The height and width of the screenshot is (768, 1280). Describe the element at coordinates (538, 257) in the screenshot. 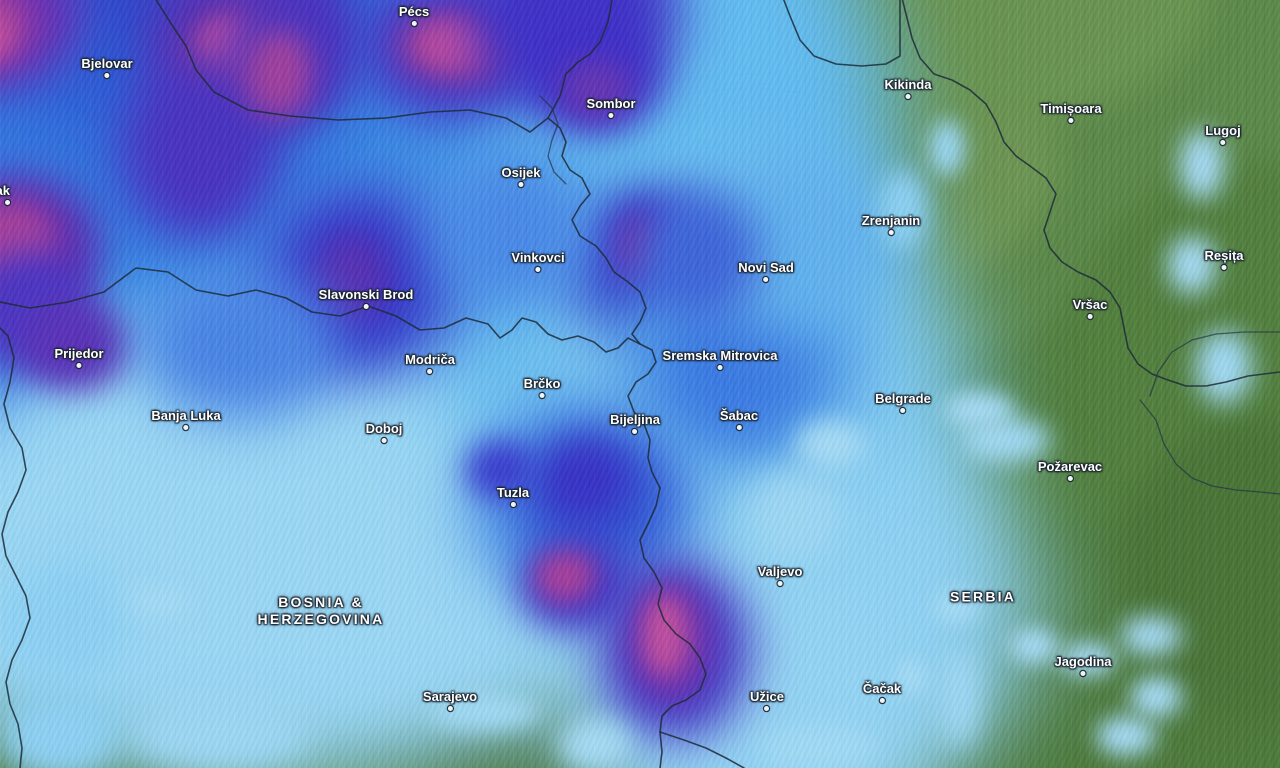

I see `city-label: Vinkovci` at that location.